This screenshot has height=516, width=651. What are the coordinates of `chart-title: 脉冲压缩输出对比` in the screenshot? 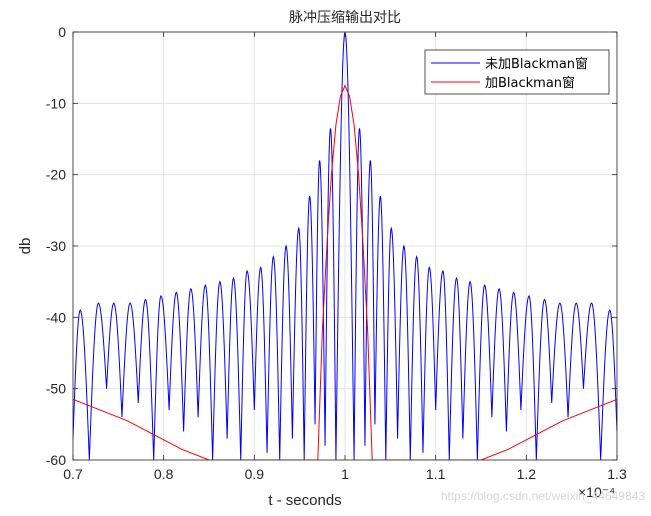 It's located at (345, 18).